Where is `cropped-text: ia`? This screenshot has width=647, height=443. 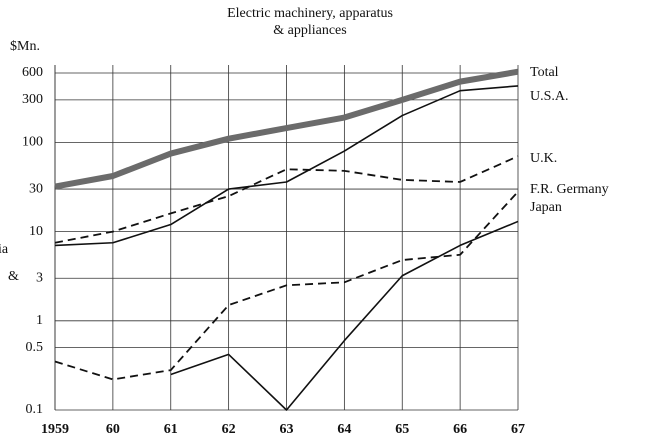 cropped-text: ia is located at coordinates (4, 249).